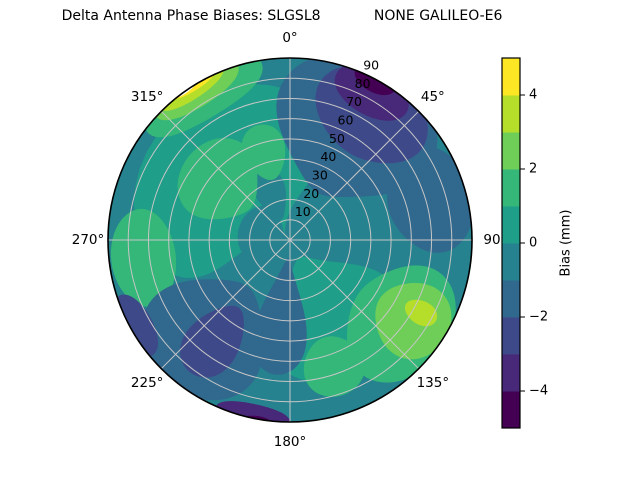 The height and width of the screenshot is (480, 640). I want to click on colorbar-axis-label: Bias (mm), so click(566, 243).